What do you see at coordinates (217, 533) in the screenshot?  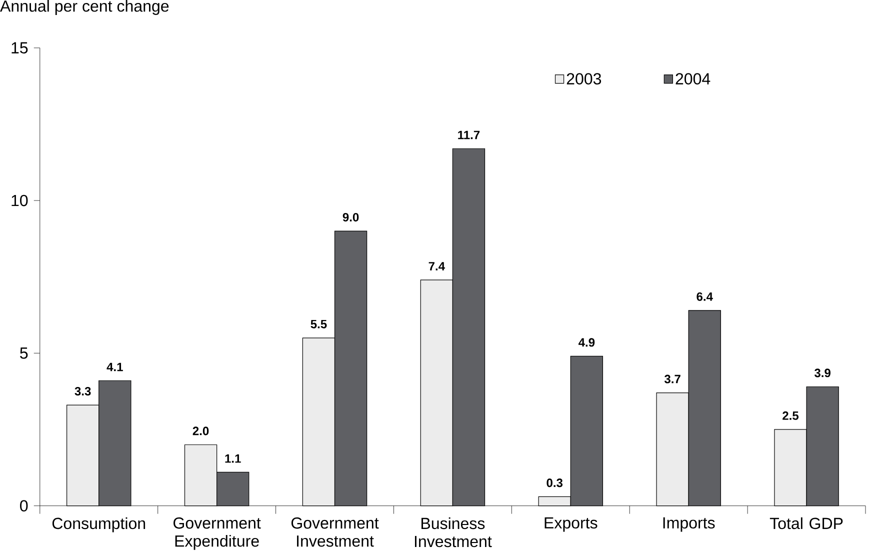 I see `x-tick-label: Government Expenditure` at bounding box center [217, 533].